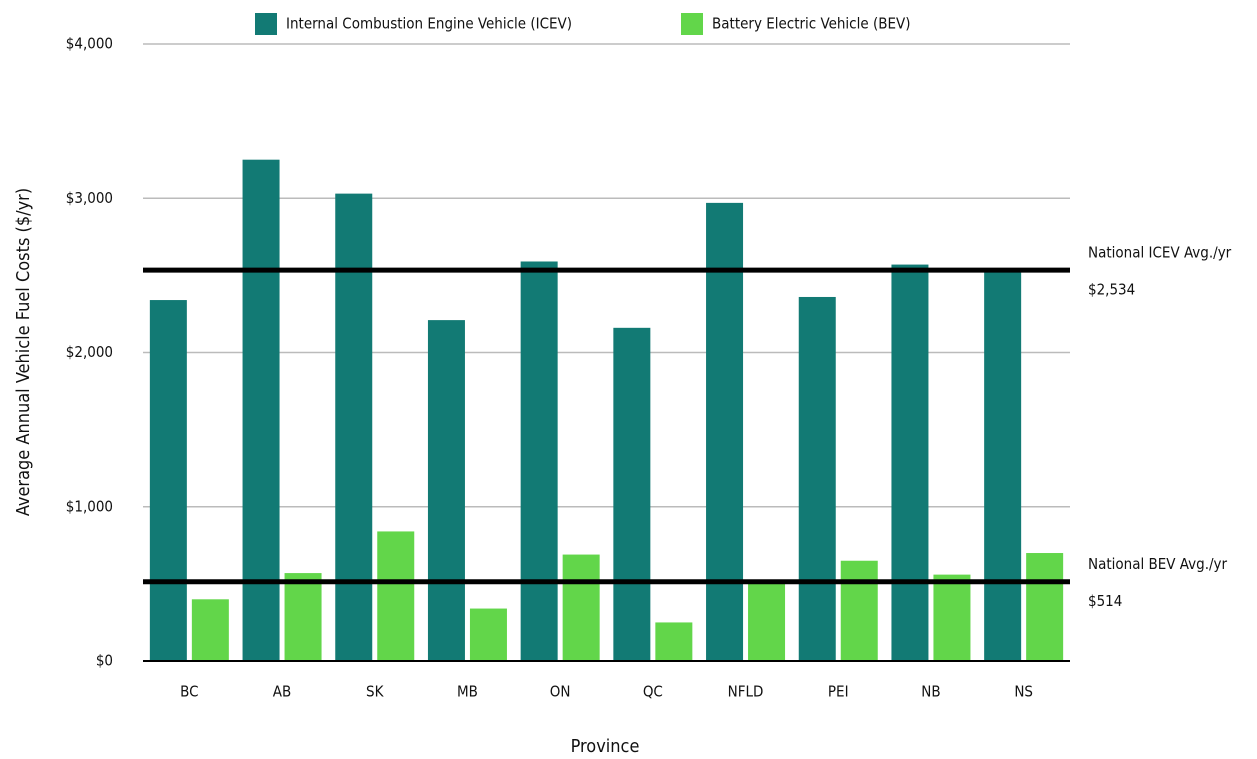 This screenshot has height=759, width=1257. What do you see at coordinates (89, 352) in the screenshot?
I see `y-tick-label: $2,000` at bounding box center [89, 352].